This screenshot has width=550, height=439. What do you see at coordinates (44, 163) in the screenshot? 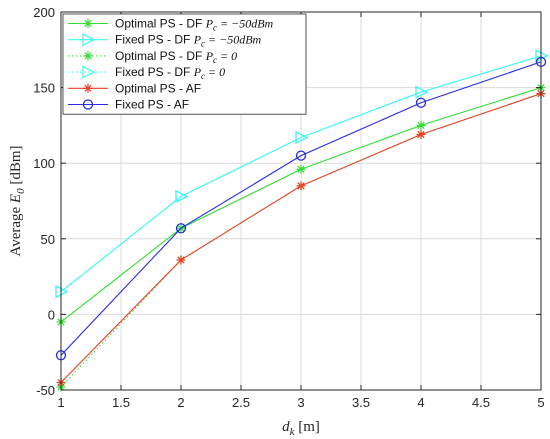
I see `y-tick-label: 100` at bounding box center [44, 163].